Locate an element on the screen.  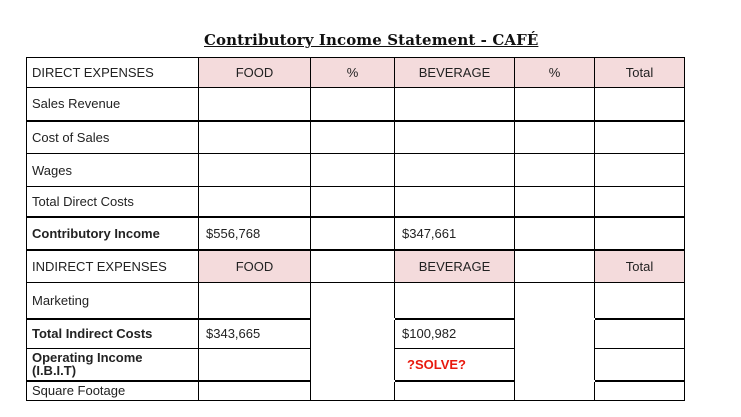
direct-expenses-header-row: DIRECT EXPENSES FOOD % BEVERAGE % Total is located at coordinates (355, 72).